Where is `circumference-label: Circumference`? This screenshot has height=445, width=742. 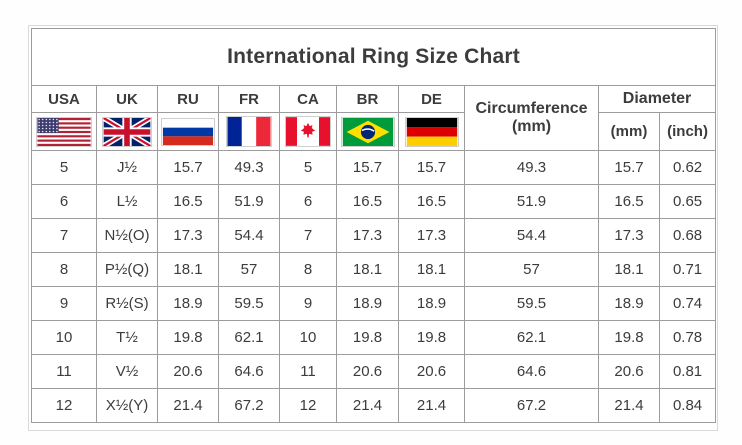 circumference-label: Circumference is located at coordinates (531, 108).